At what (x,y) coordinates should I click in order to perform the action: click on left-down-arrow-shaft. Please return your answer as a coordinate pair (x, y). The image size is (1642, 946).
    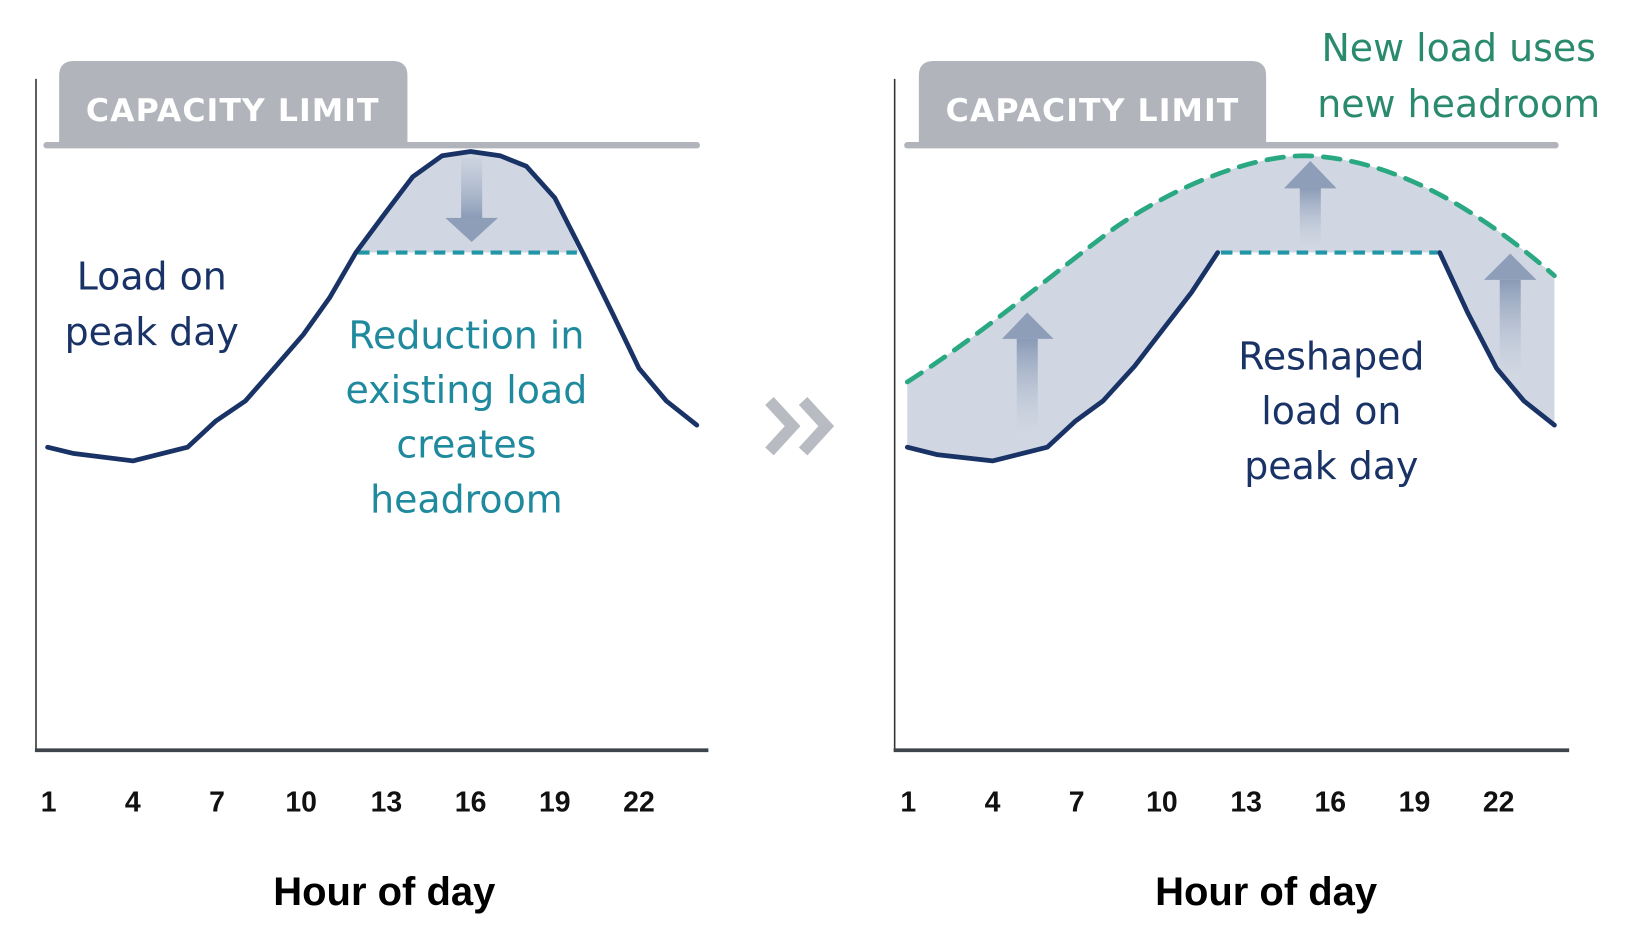
    Looking at the image, I should click on (472, 188).